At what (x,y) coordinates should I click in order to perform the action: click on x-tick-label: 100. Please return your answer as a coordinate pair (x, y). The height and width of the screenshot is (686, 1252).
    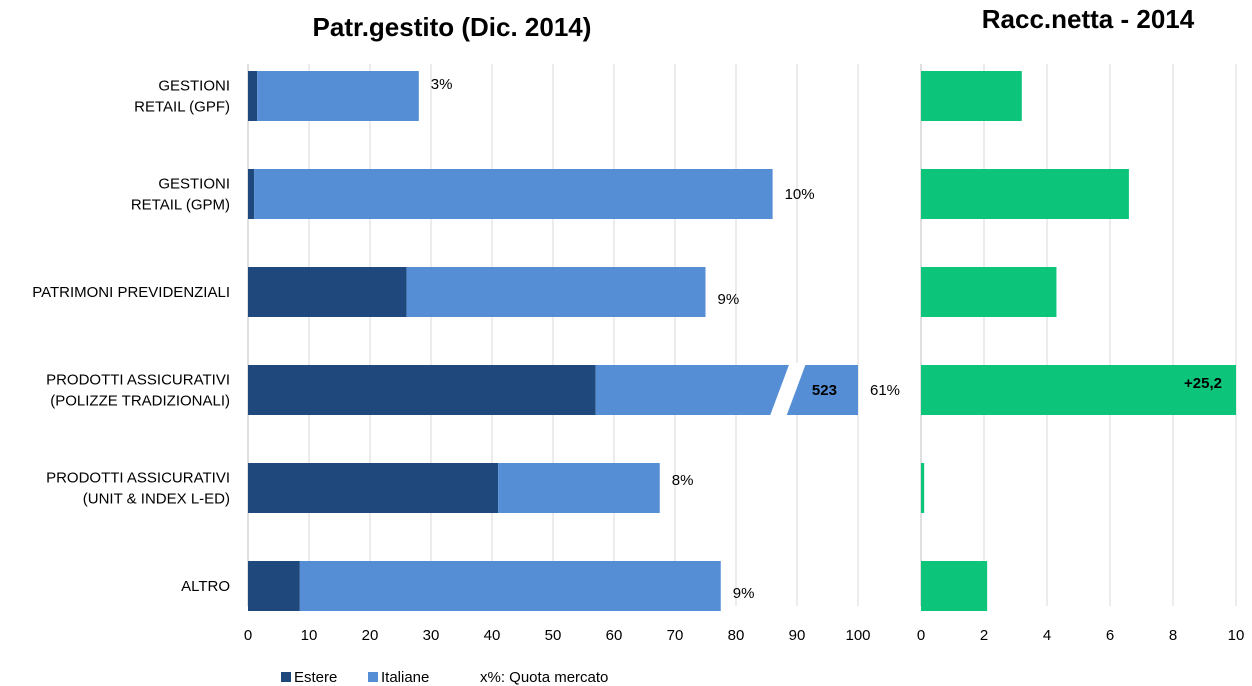
    Looking at the image, I should click on (857, 635).